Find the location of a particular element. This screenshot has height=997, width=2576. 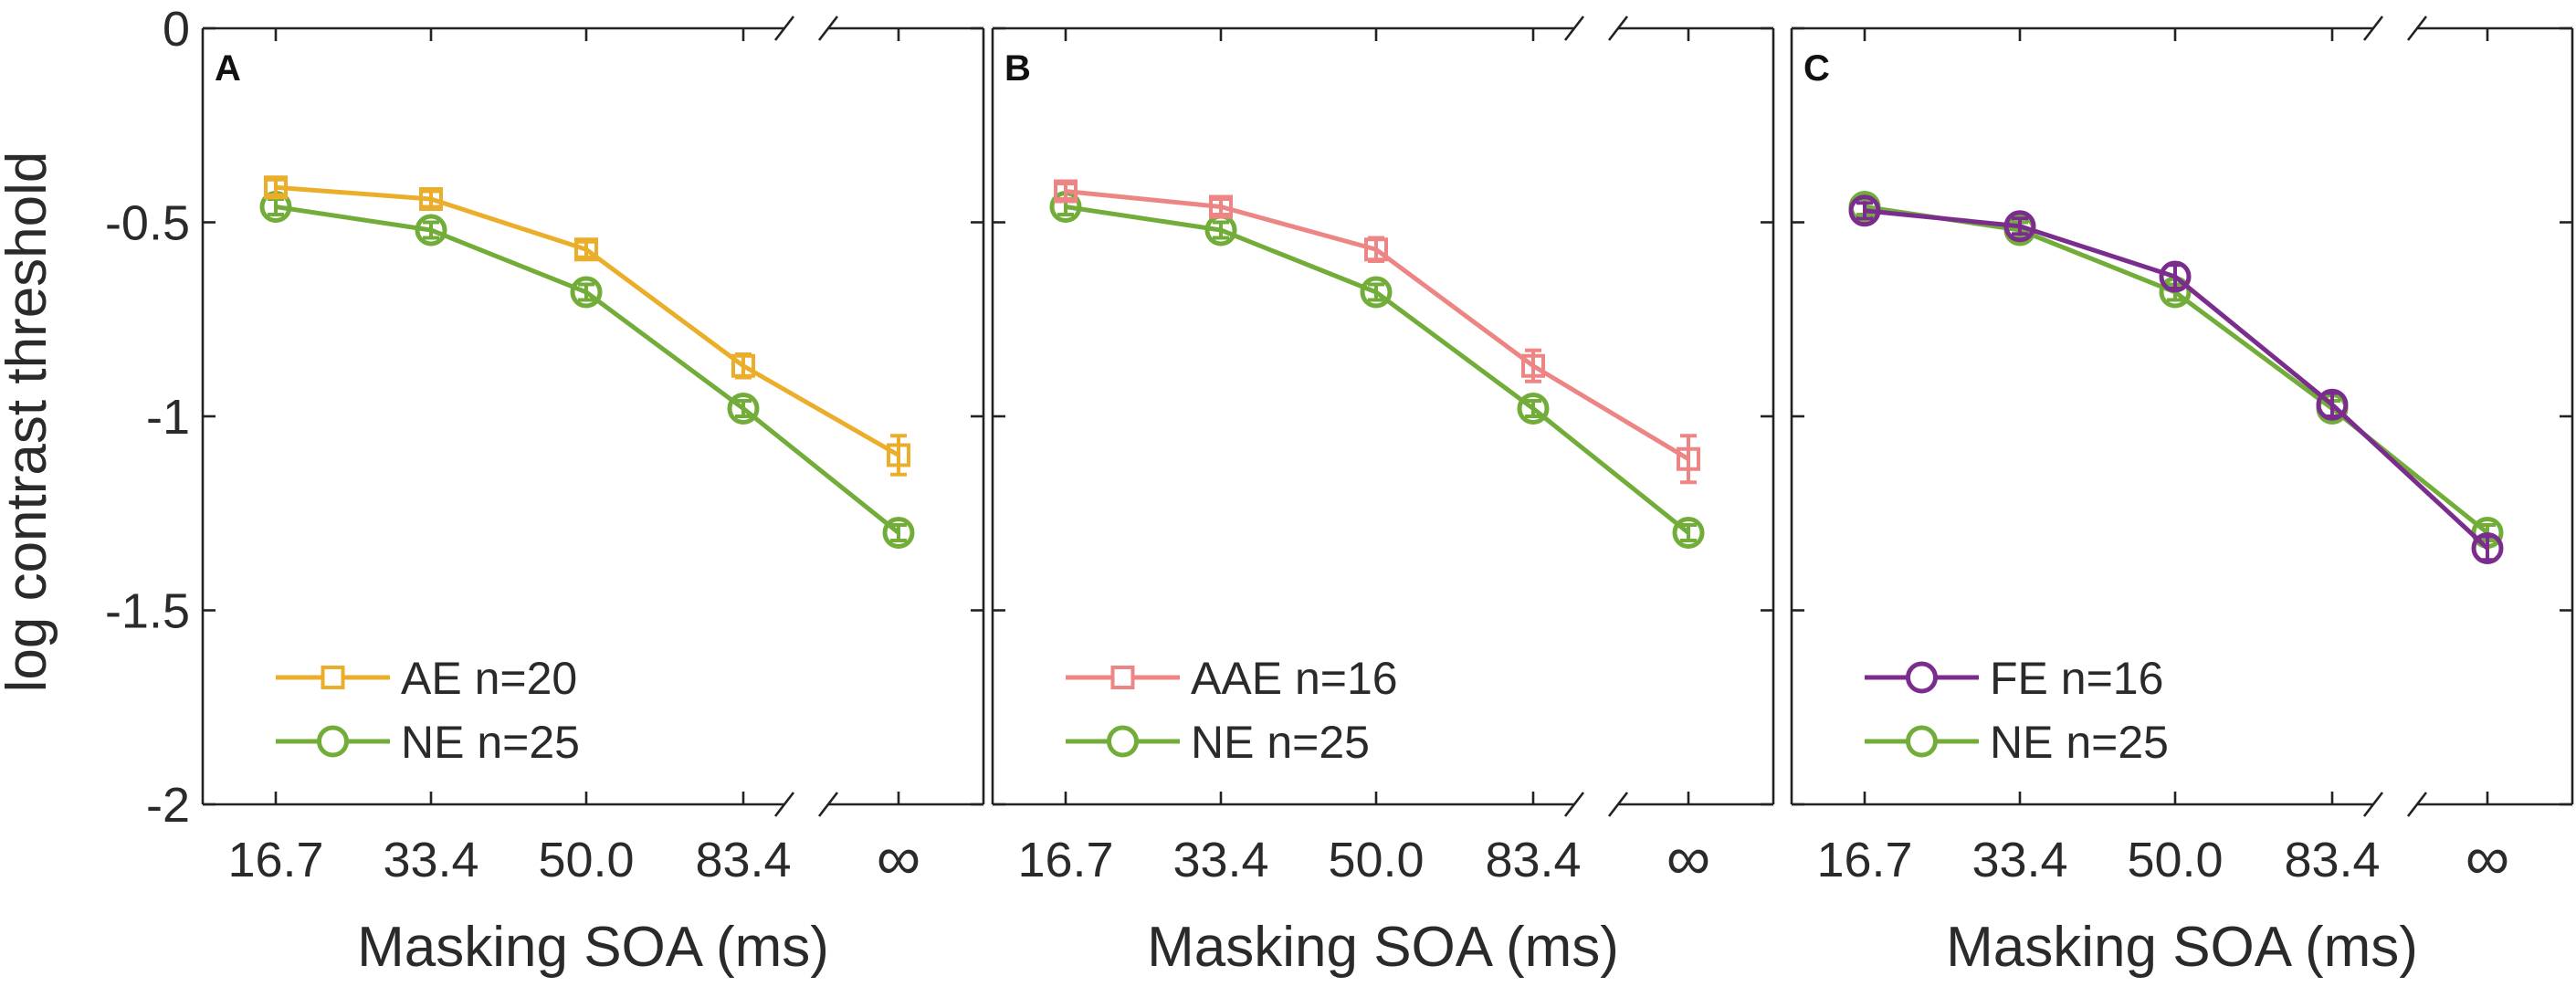

y-tick-label: 0 is located at coordinates (176, 29).